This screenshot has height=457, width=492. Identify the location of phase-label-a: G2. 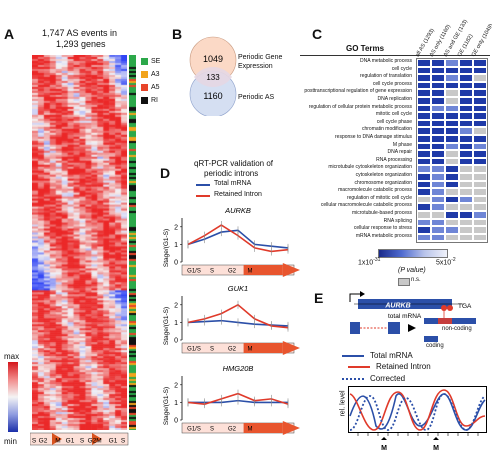
(92, 441).